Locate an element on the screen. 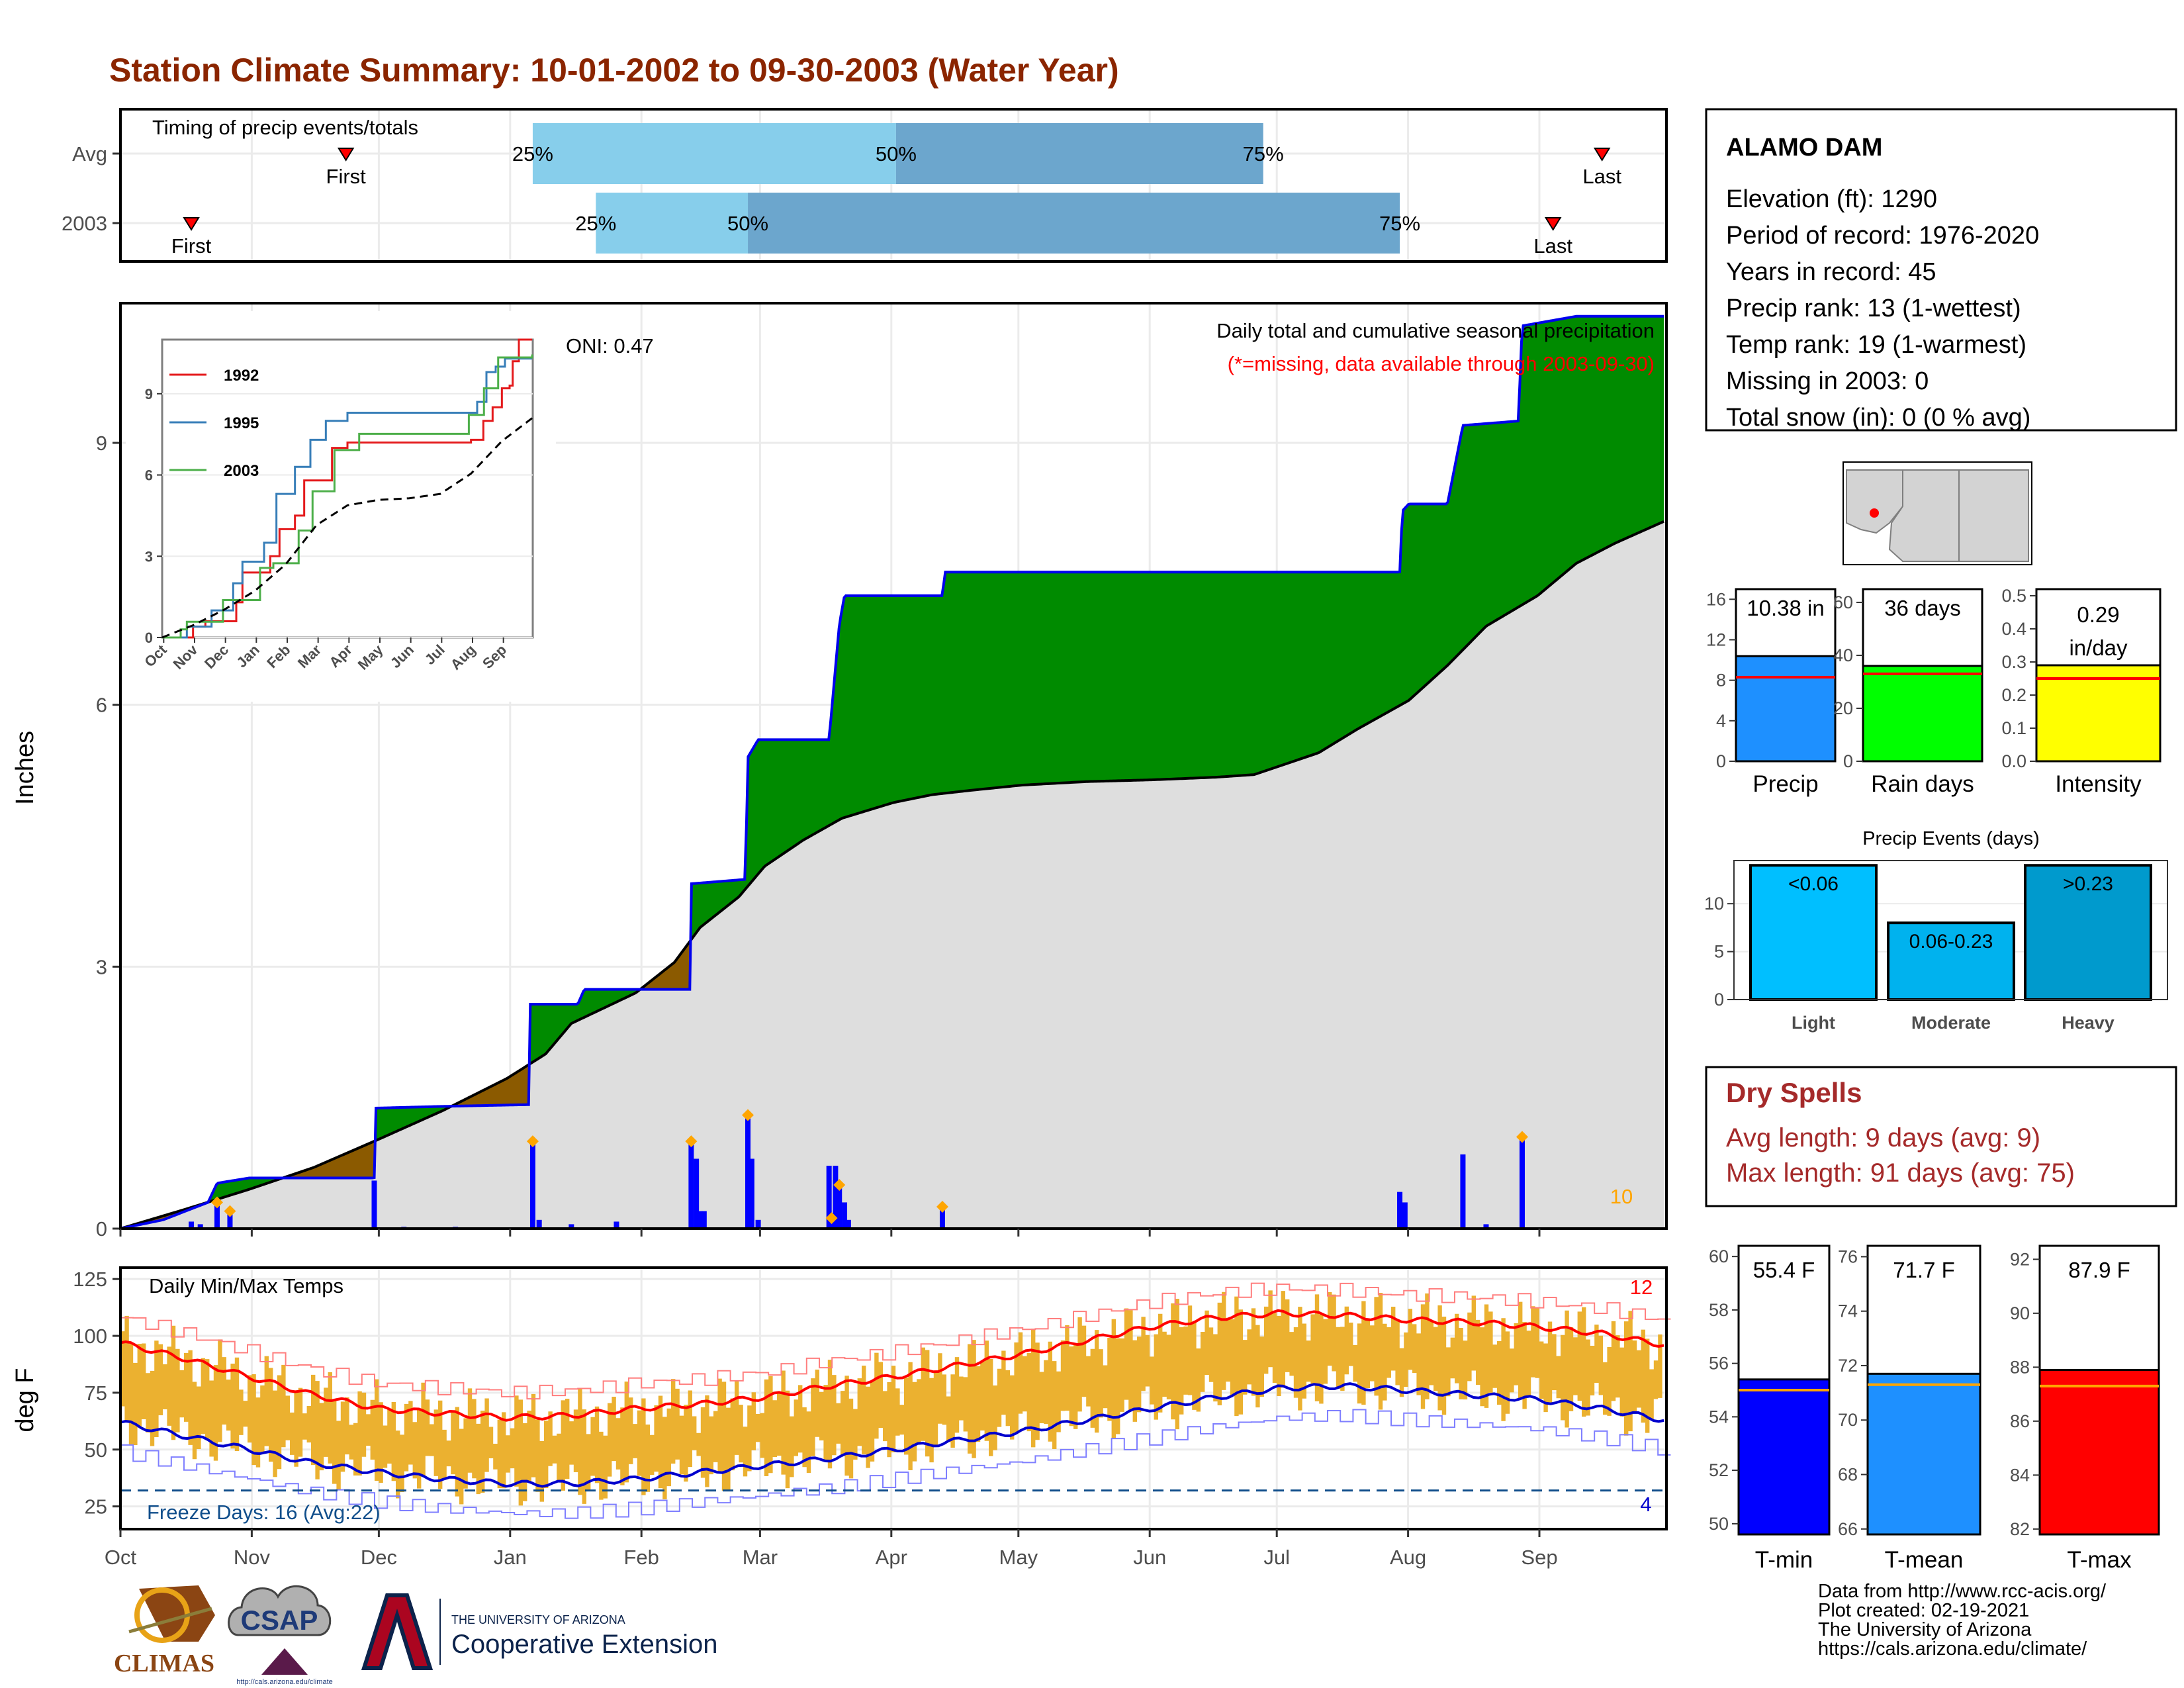 The width and height of the screenshot is (2184, 1688). month-axis: Oct Nov Dec Jan Feb Mar Apr May Jun Jul Aug Sep is located at coordinates (832, 1399).